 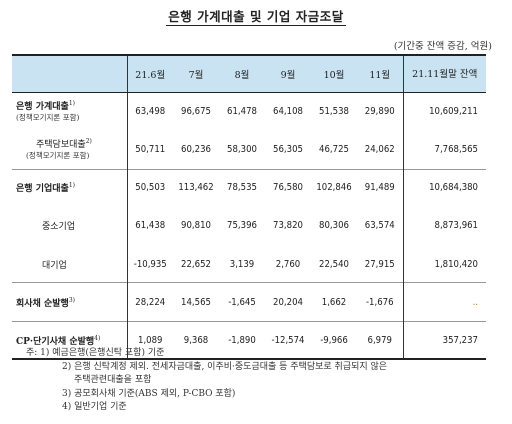 What do you see at coordinates (334, 340) in the screenshot?
I see `cell: -9,966` at bounding box center [334, 340].